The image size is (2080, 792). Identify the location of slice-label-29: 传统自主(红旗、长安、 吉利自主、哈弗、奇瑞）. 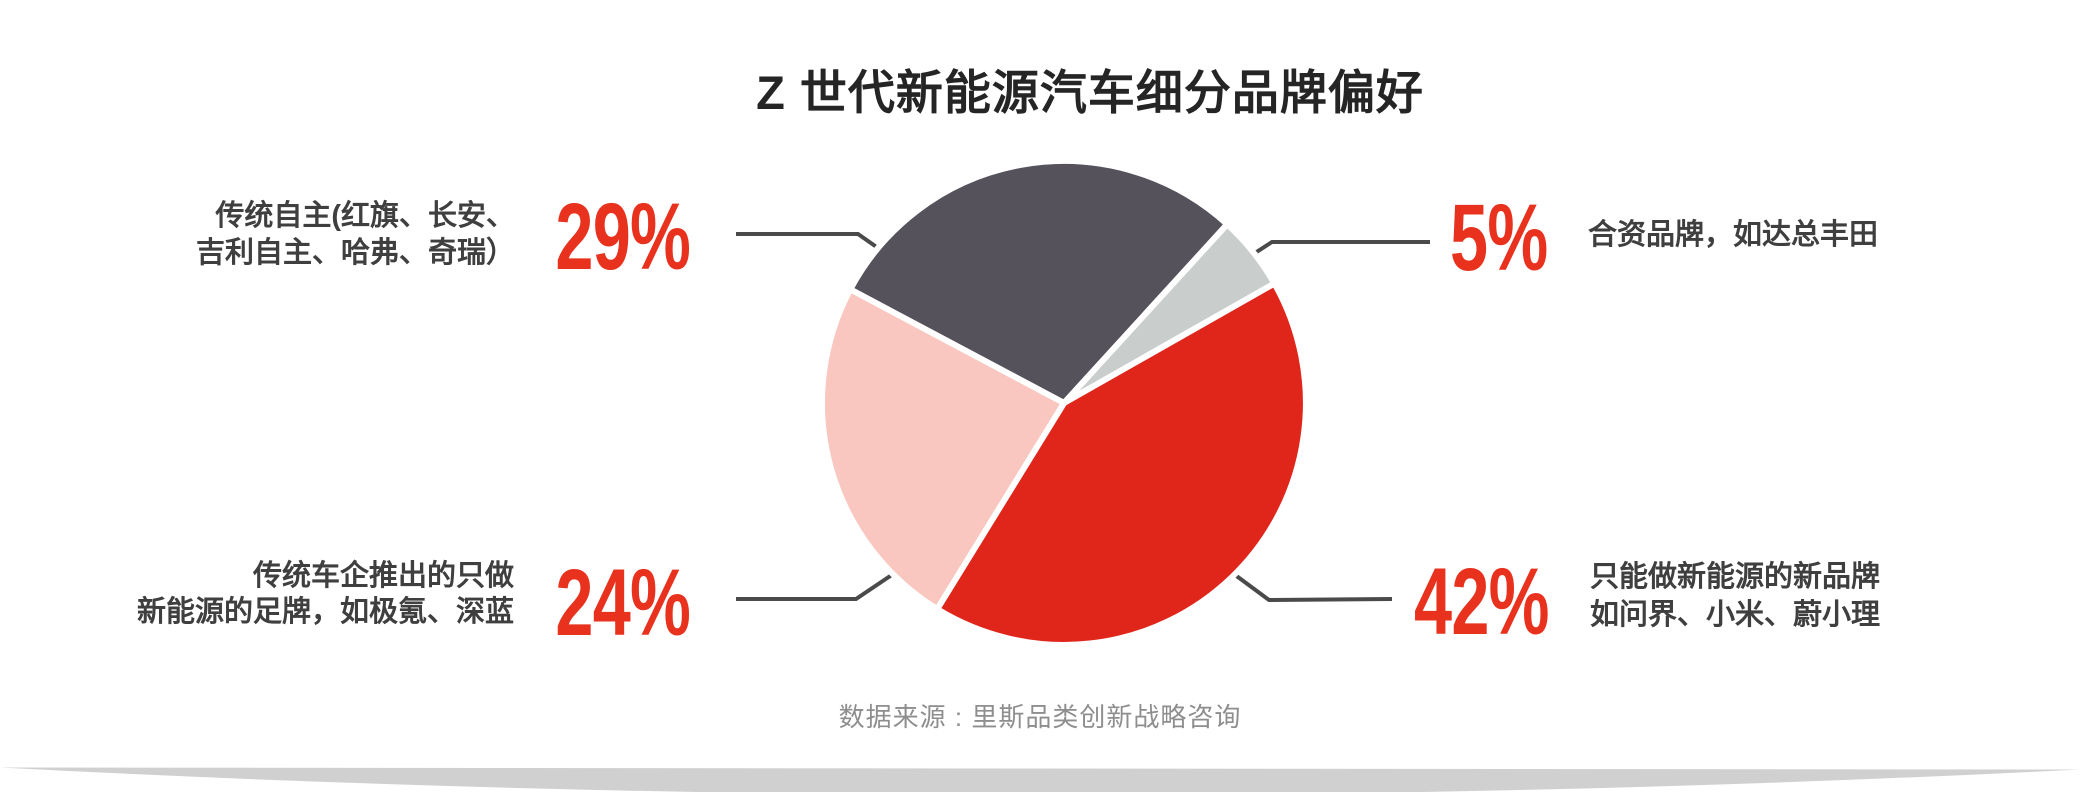
(355, 235).